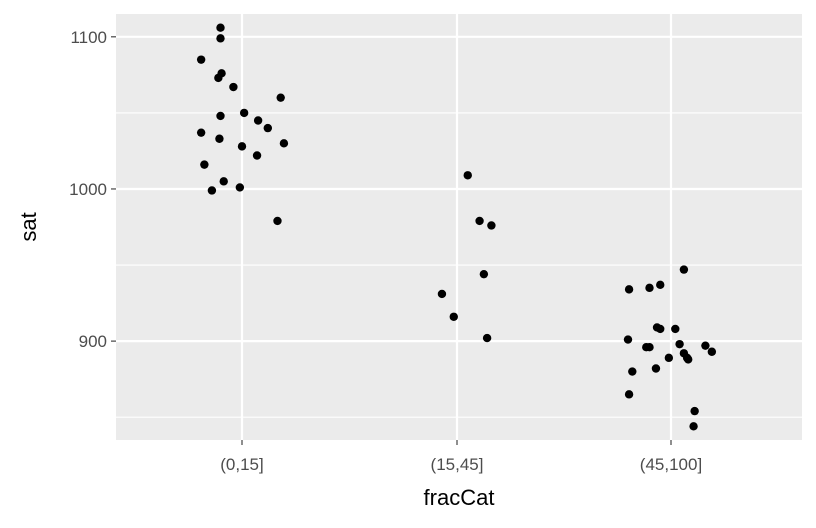  What do you see at coordinates (671, 464) in the screenshot?
I see `x-tick-label: (45,100]` at bounding box center [671, 464].